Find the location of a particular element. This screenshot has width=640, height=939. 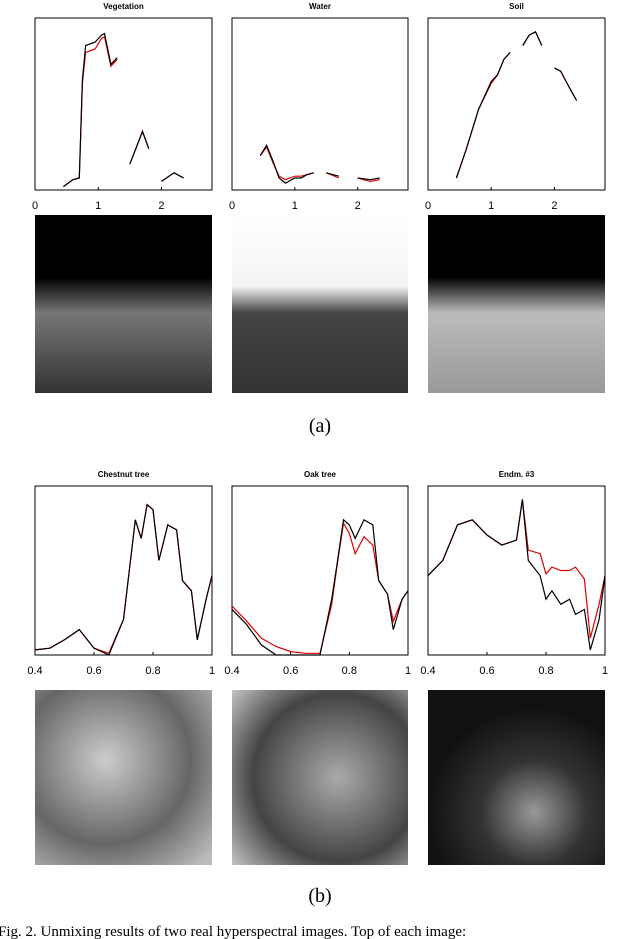

chart-title: Oak tree is located at coordinates (320, 474).